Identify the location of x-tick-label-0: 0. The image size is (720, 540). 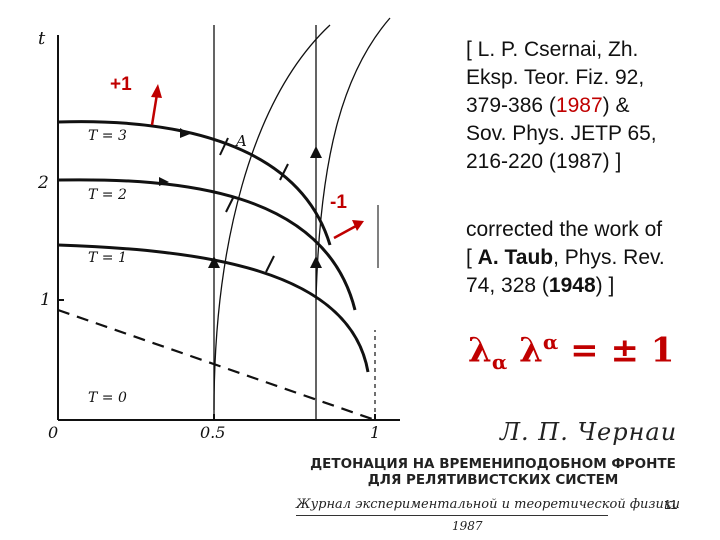
(53, 432).